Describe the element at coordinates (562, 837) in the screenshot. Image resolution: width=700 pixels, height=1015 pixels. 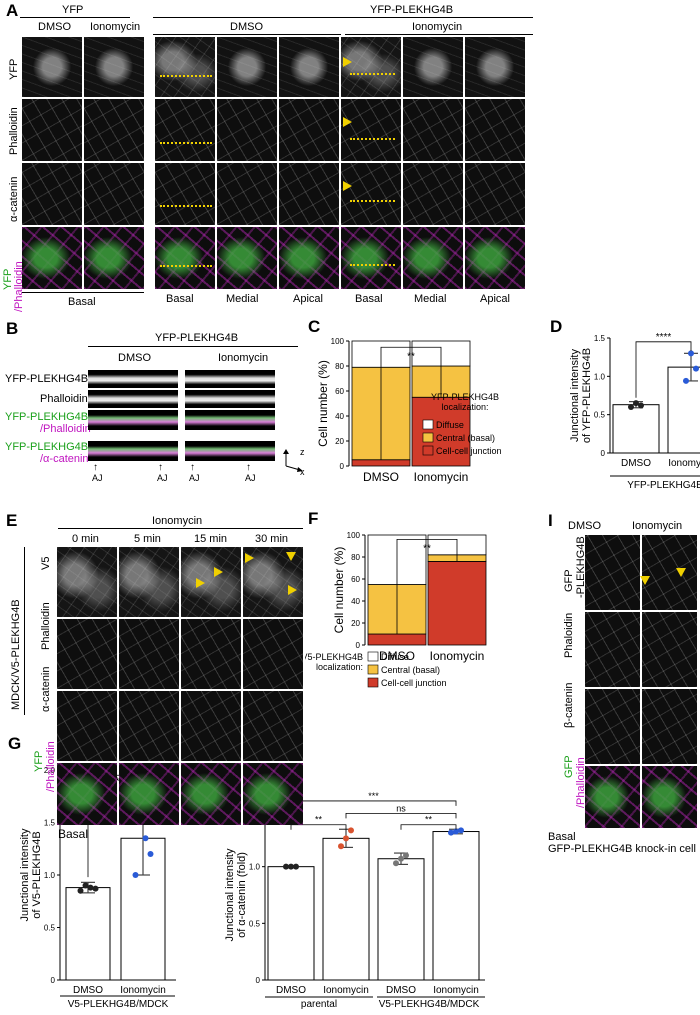
I see `i-basal-label: Basal` at that location.